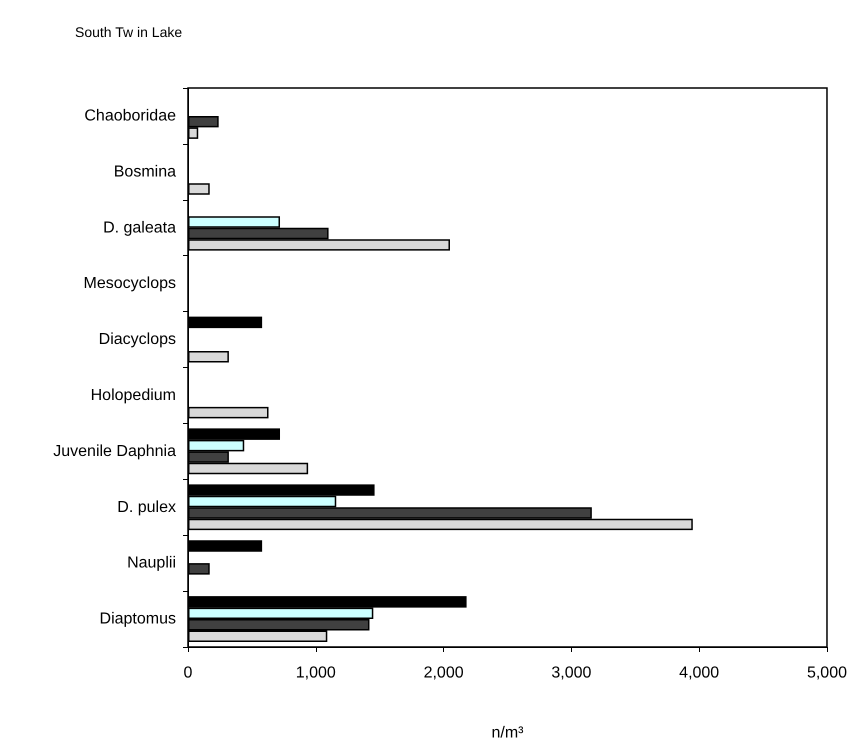  Describe the element at coordinates (444, 673) in the screenshot. I see `x-tick-label: 2,000` at that location.